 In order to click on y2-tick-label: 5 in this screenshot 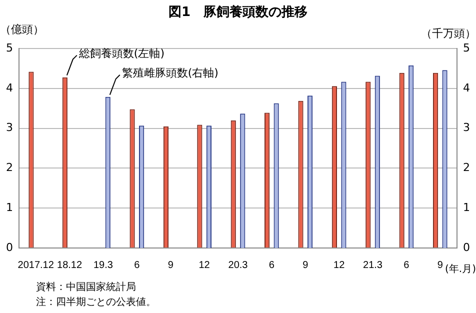, I will do `click(466, 47)`.